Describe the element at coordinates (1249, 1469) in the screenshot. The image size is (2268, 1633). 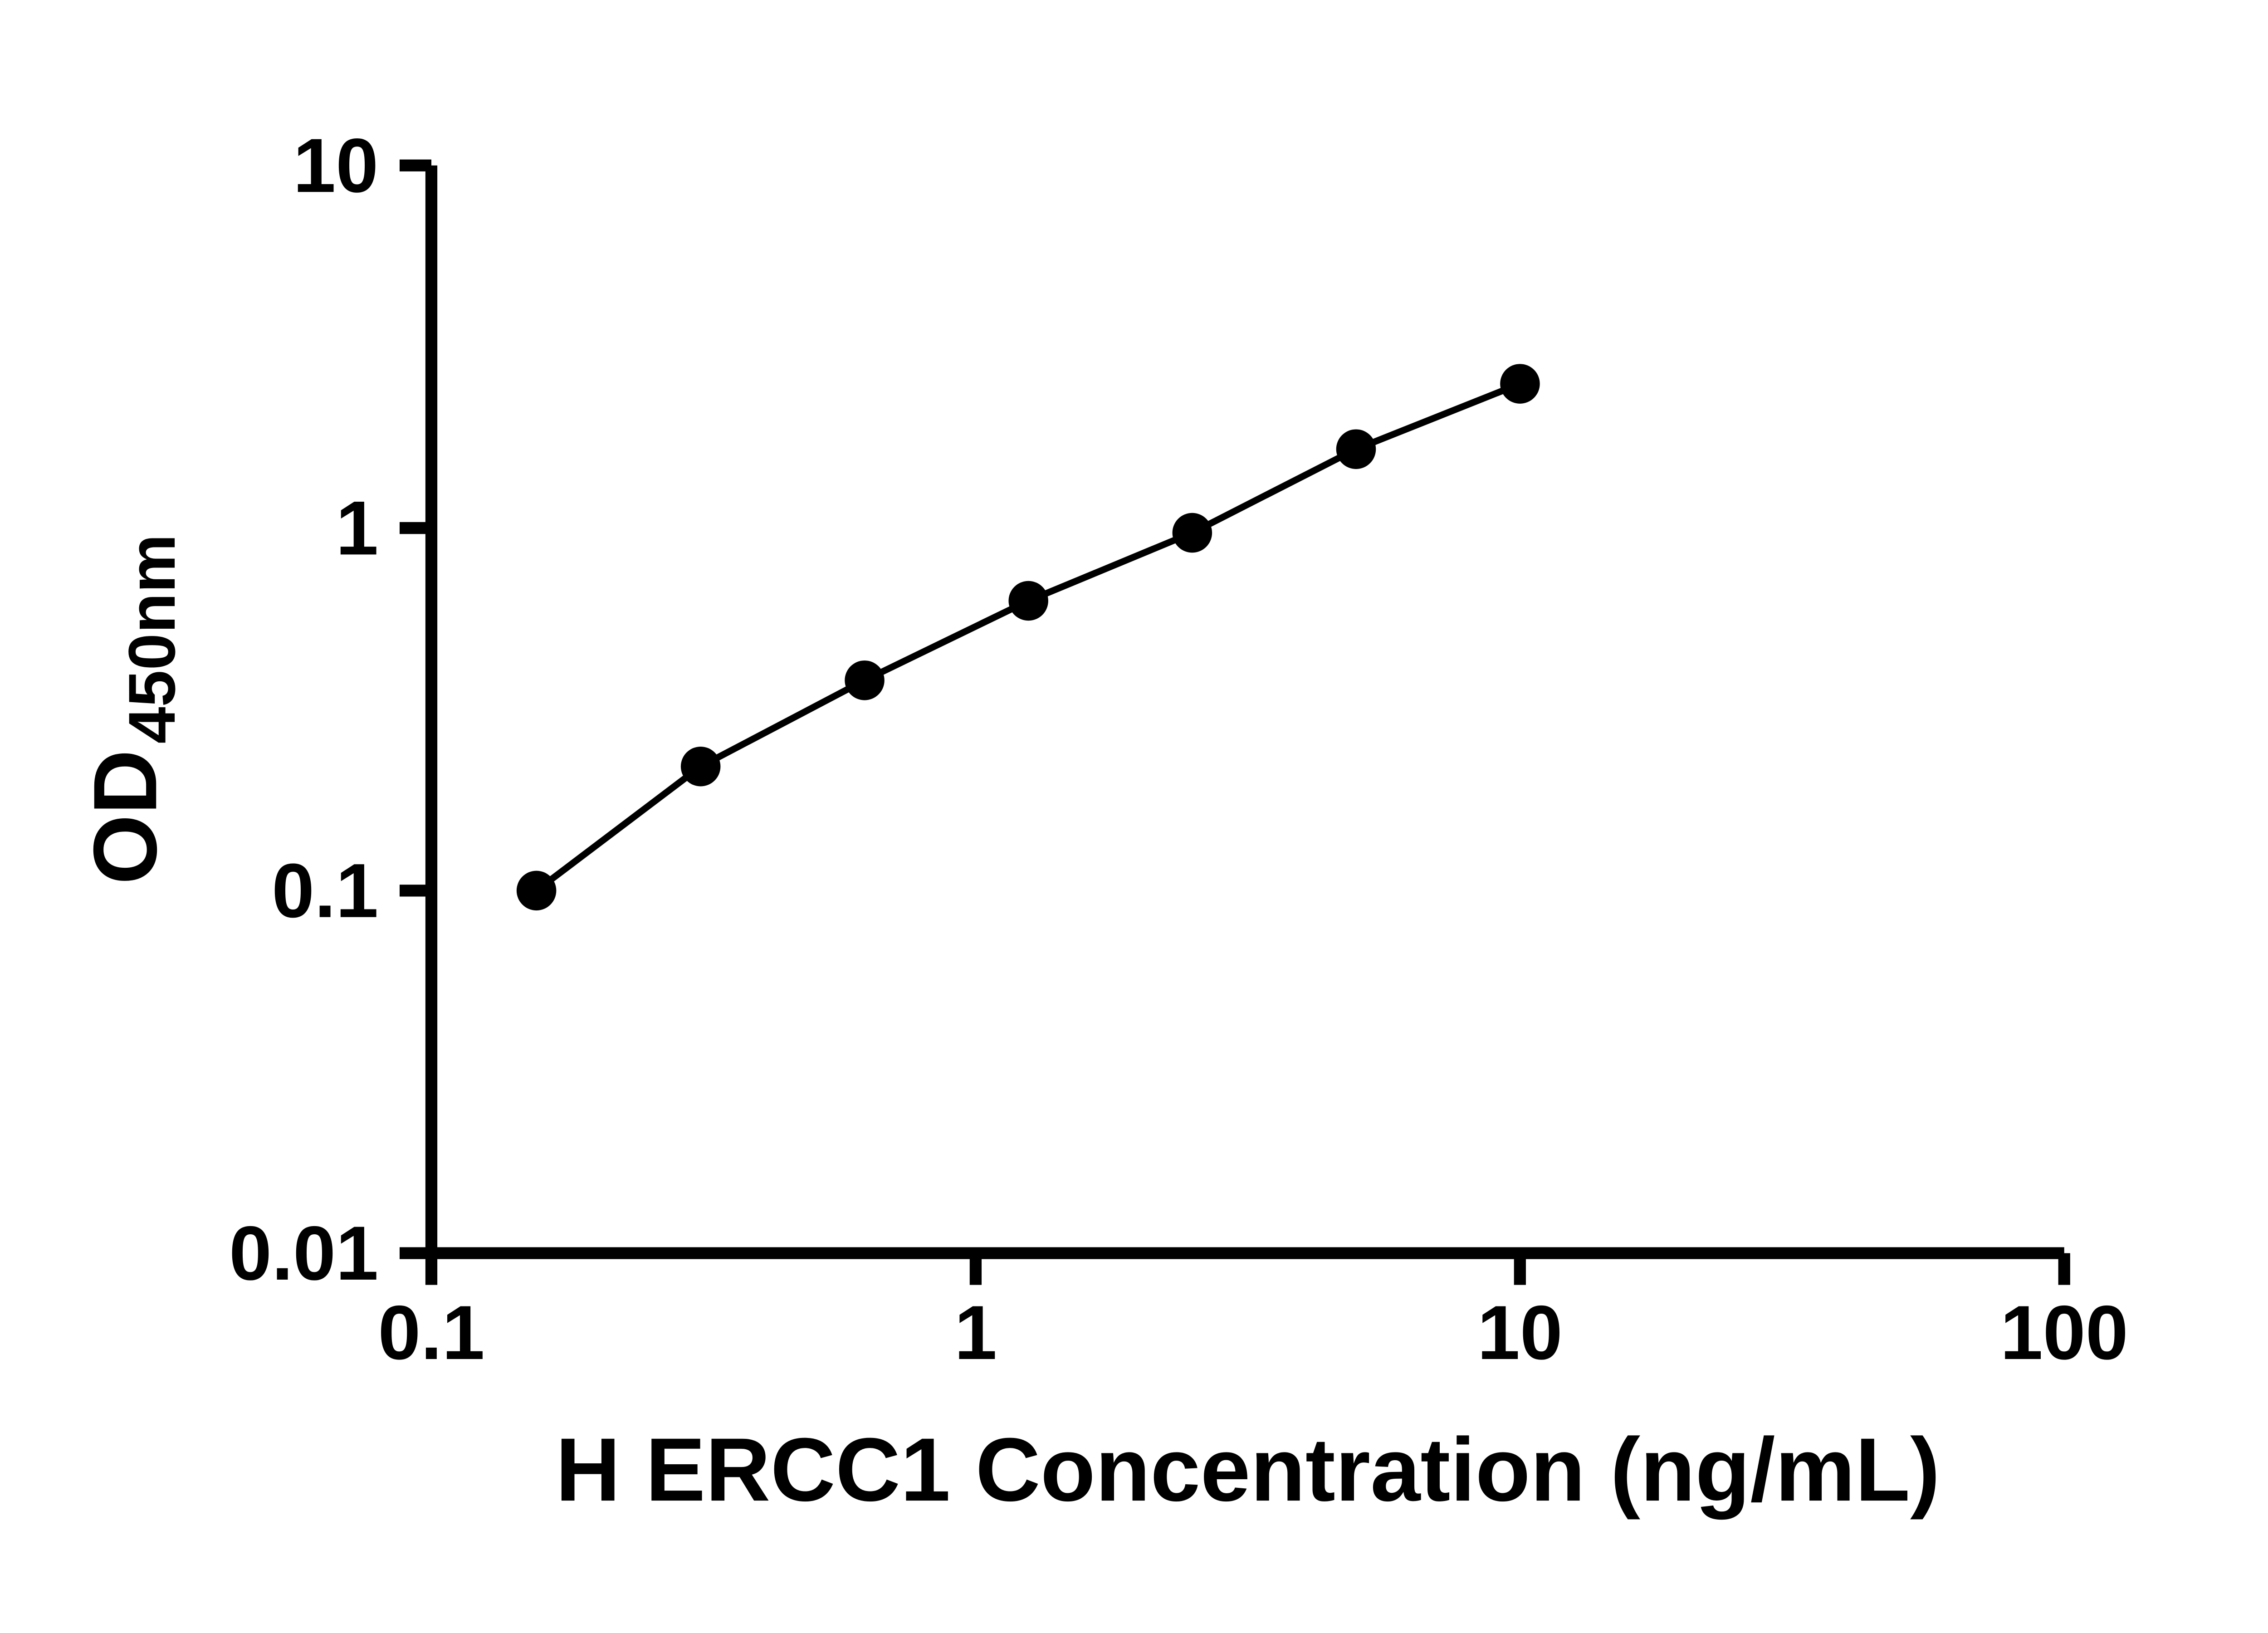
I see `x-axis-title: H ERCC1 Concentration (ng/mL)` at that location.